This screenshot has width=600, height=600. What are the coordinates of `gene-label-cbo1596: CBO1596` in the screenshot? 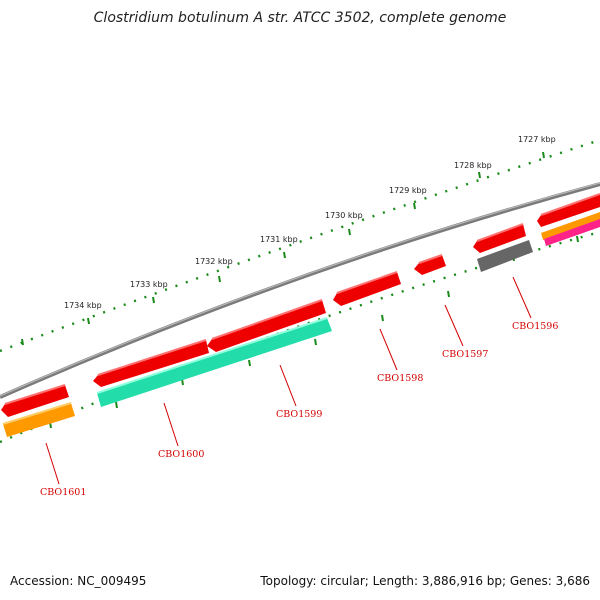 It's located at (535, 326).